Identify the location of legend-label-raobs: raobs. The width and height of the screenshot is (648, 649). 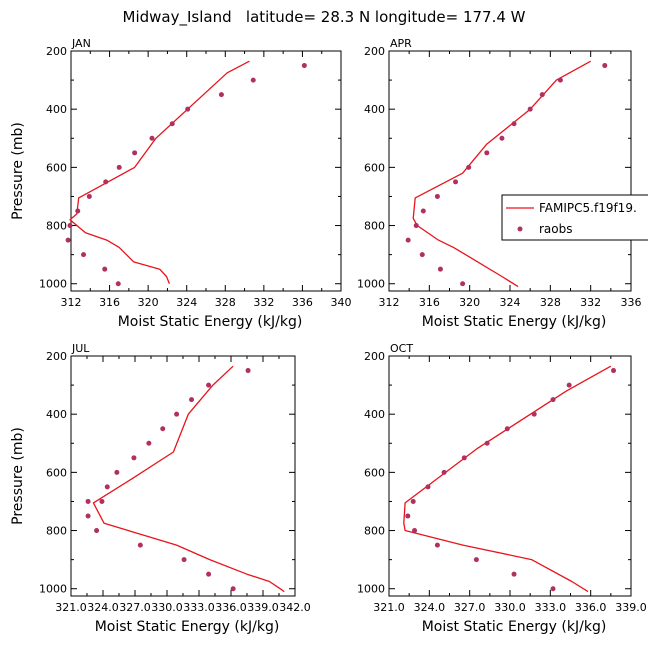
(556, 229).